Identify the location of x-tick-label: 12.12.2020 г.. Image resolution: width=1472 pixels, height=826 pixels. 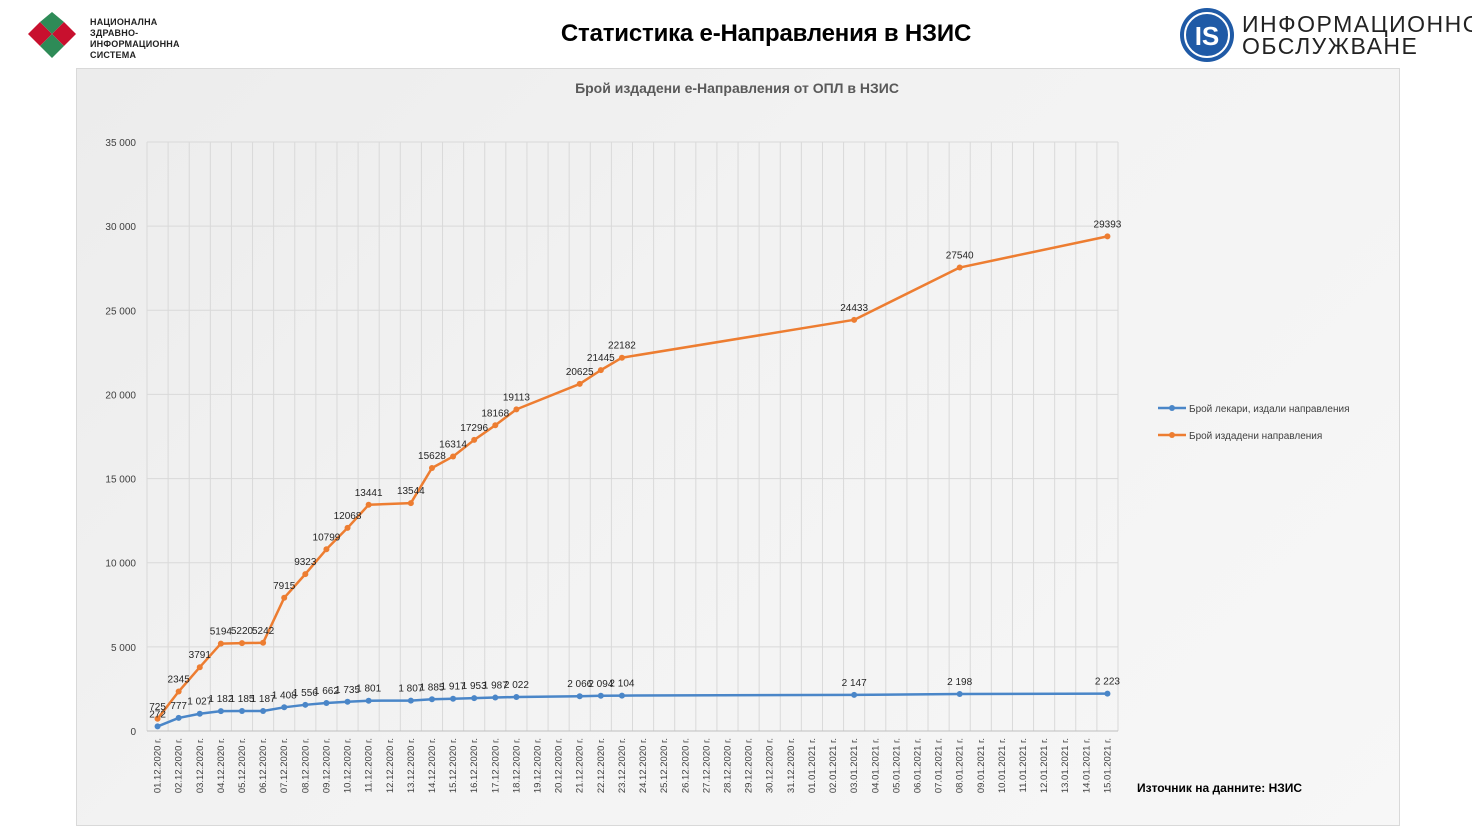
(390, 765).